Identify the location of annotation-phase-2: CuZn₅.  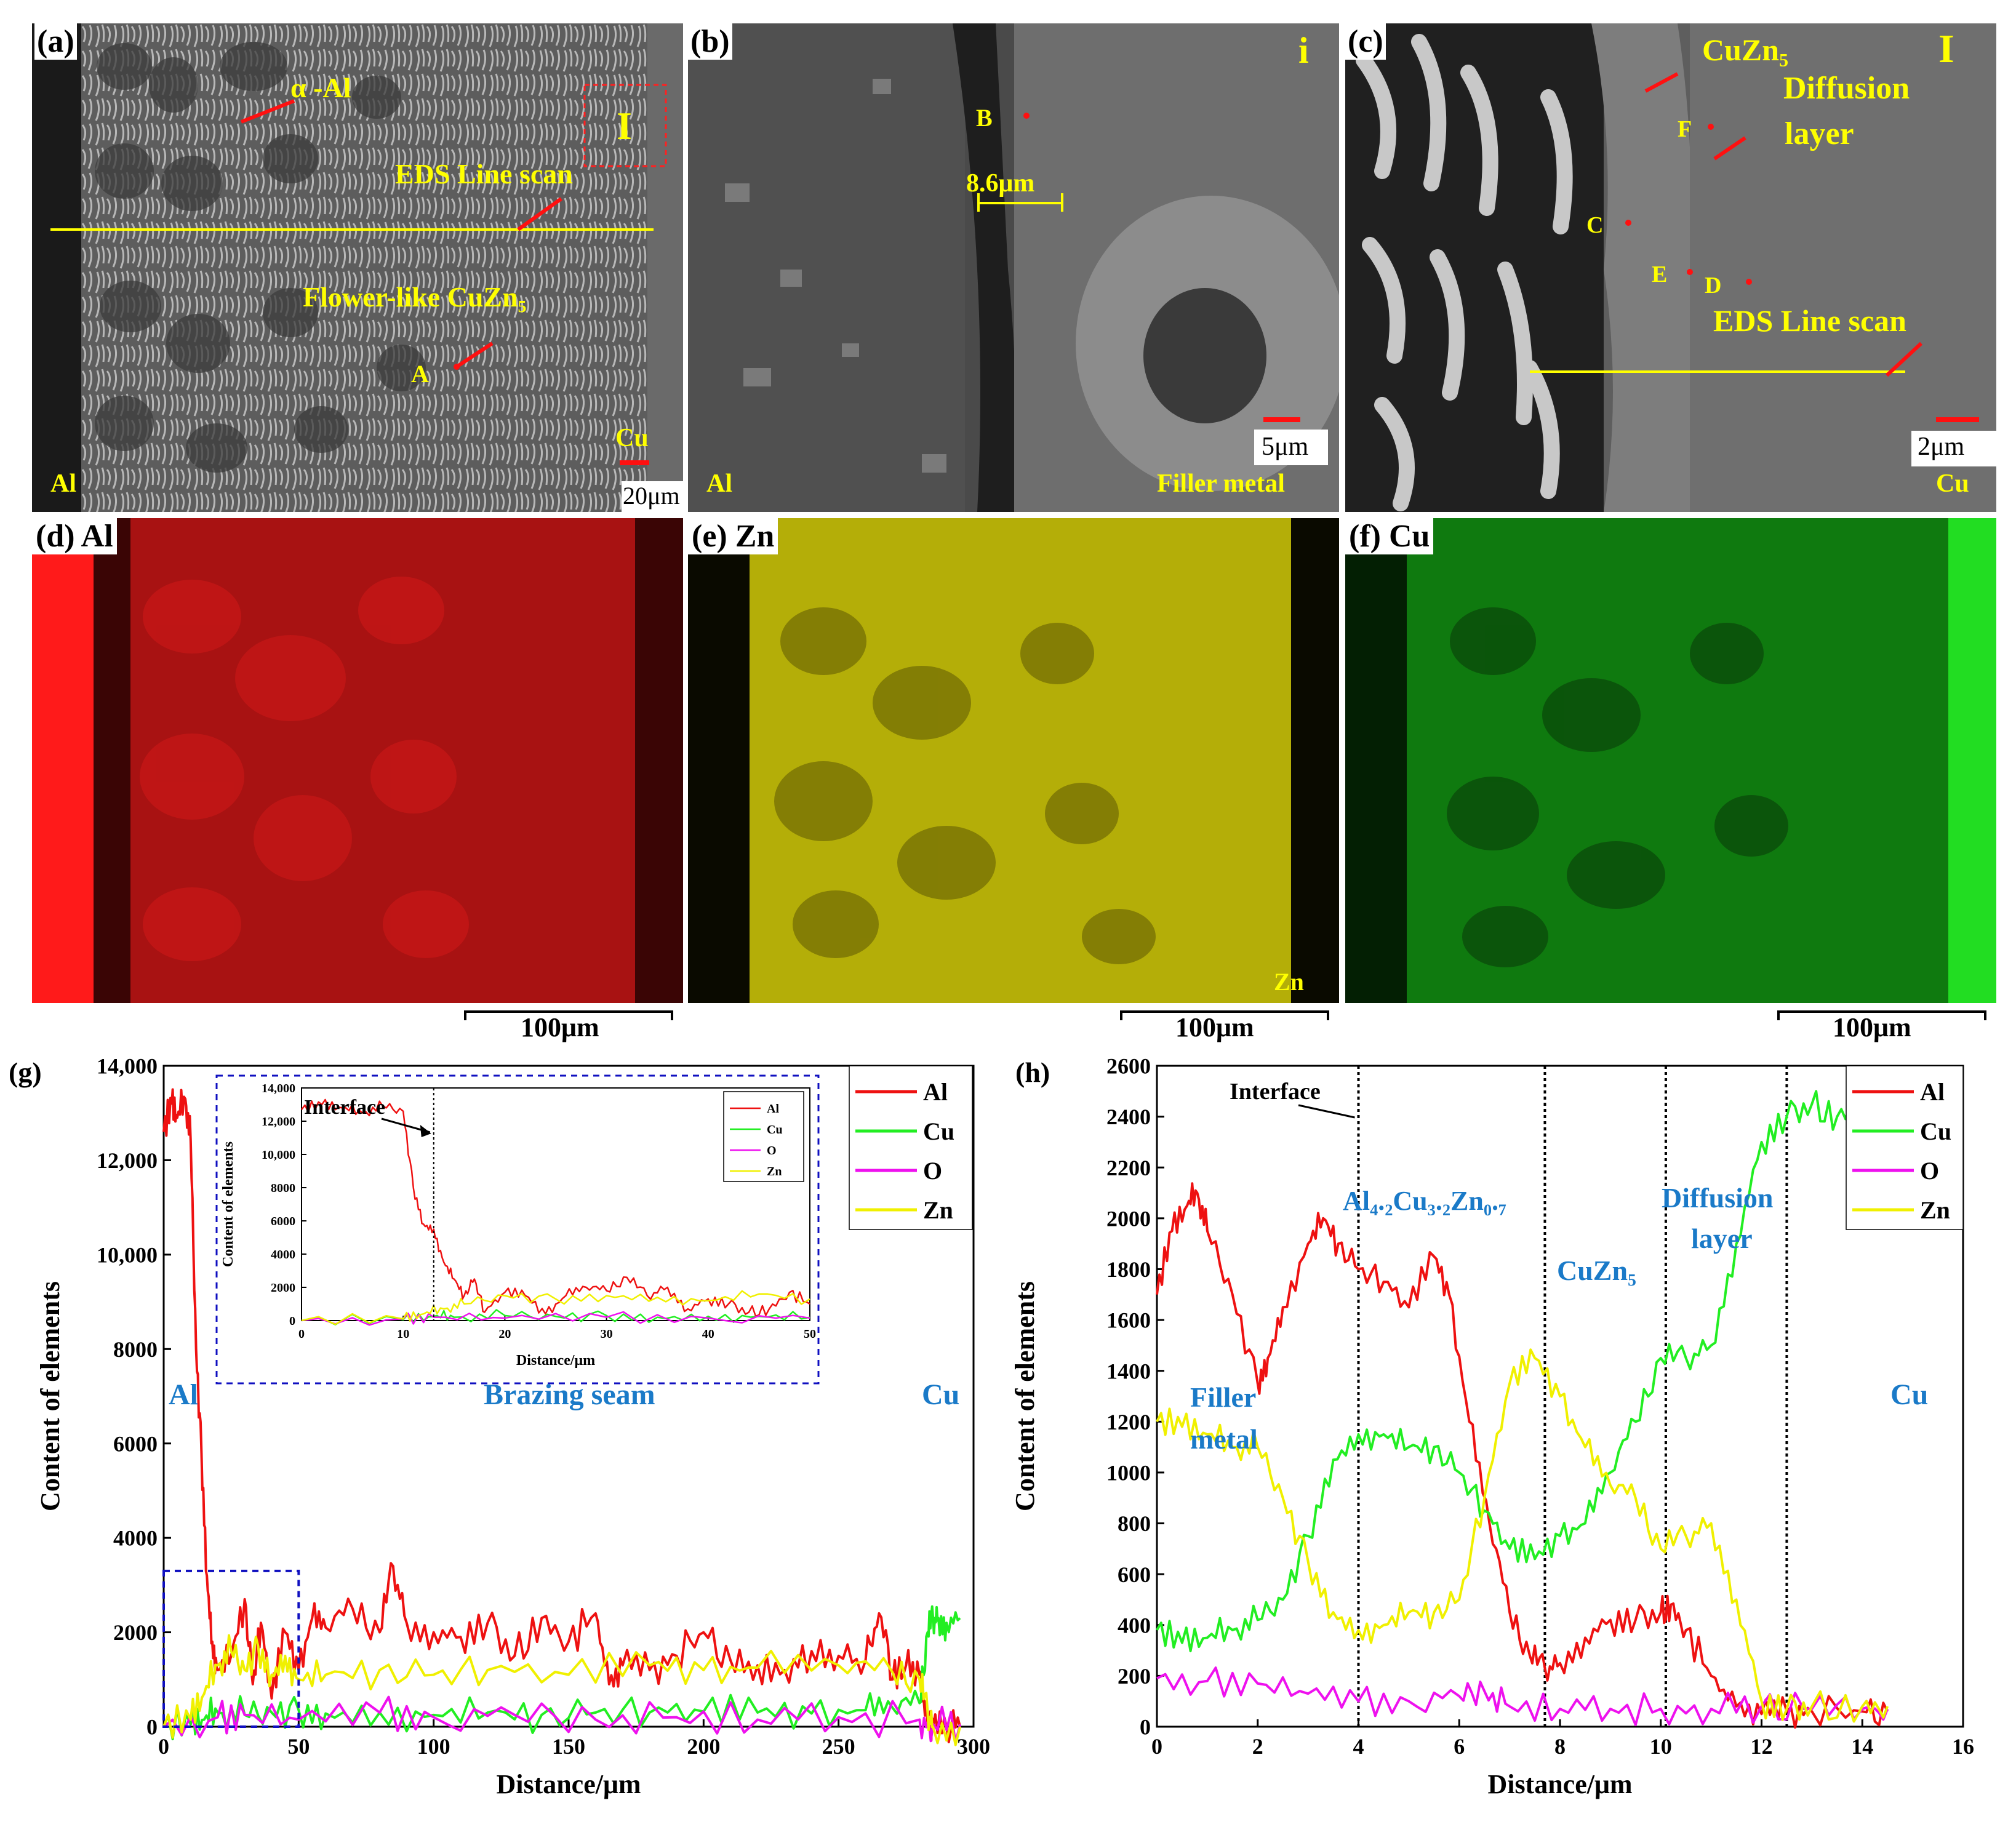
(1596, 1270).